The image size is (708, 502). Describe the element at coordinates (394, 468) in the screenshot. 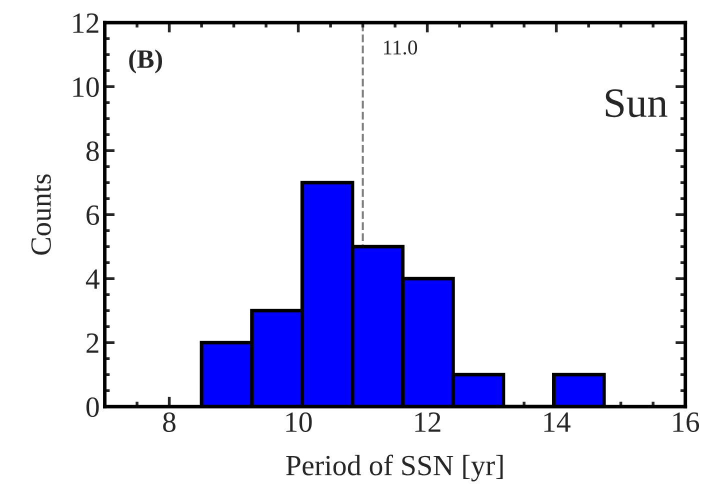

I see `x-axis-title: Period of SSN [yr]` at that location.